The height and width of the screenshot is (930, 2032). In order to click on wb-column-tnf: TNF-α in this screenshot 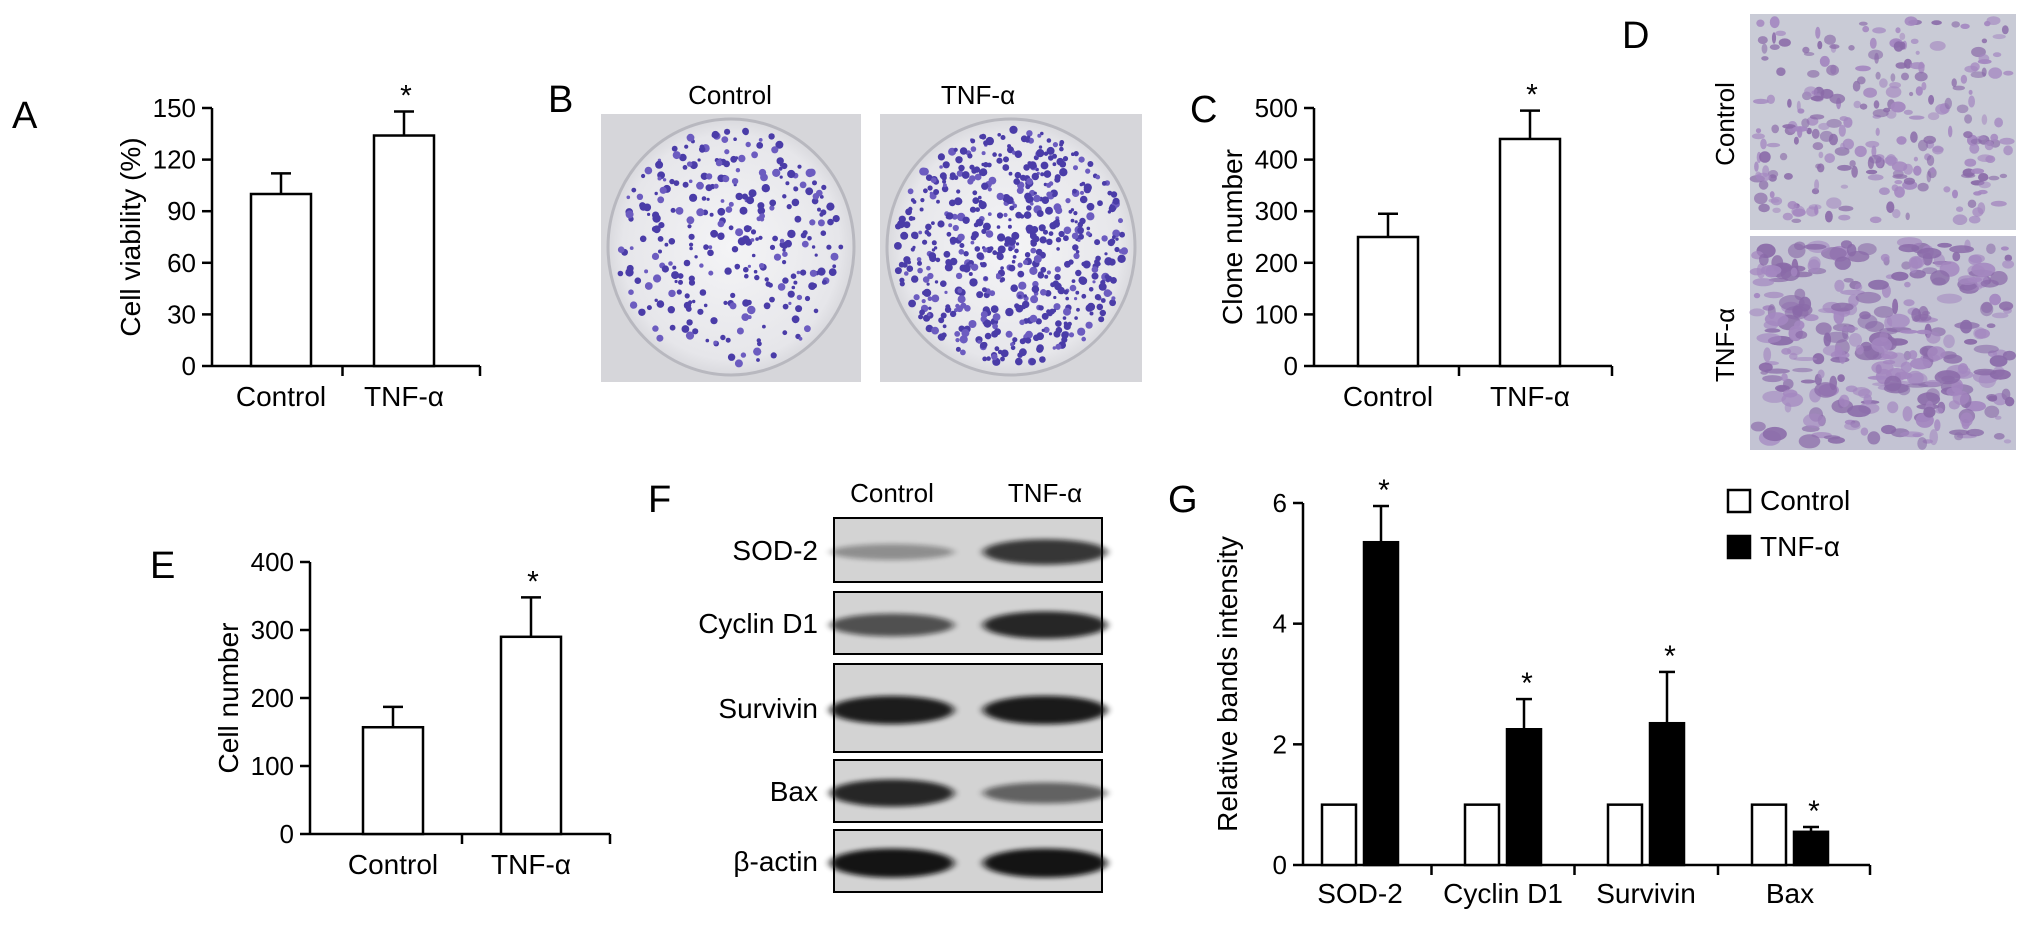, I will do `click(1045, 493)`.